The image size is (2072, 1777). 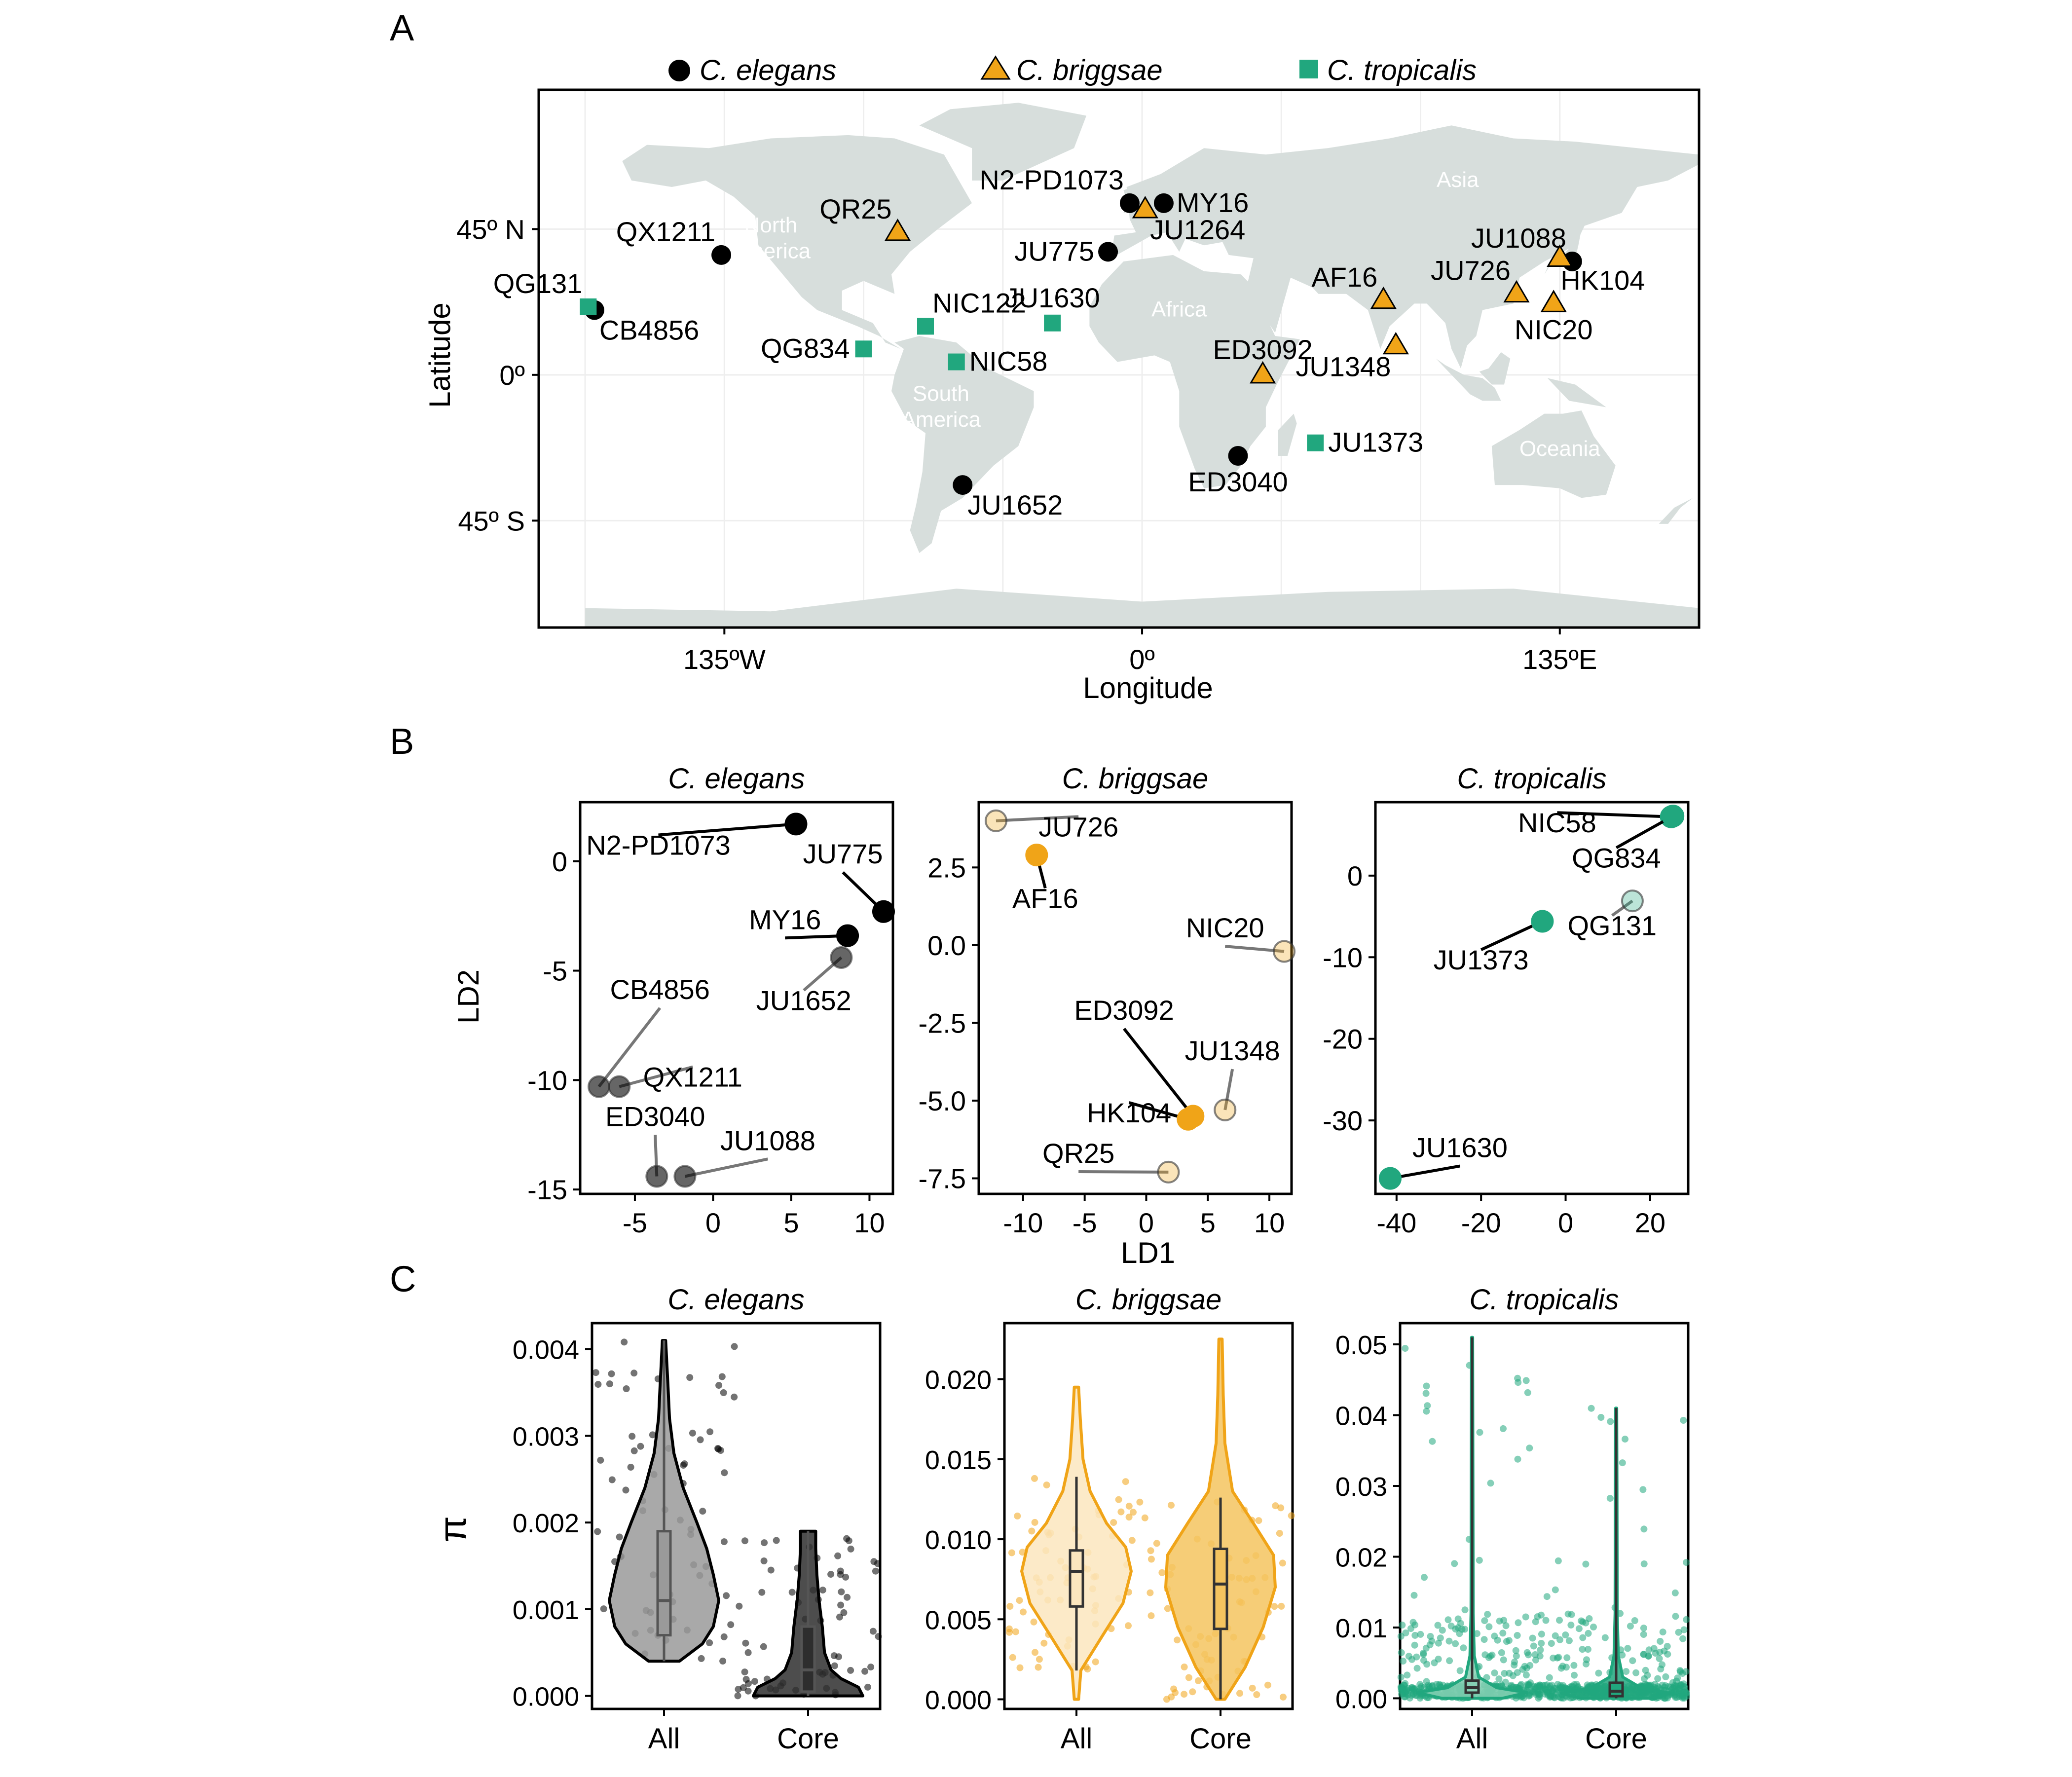 I want to click on map-xtick-label: 0º, so click(x=1142, y=659).